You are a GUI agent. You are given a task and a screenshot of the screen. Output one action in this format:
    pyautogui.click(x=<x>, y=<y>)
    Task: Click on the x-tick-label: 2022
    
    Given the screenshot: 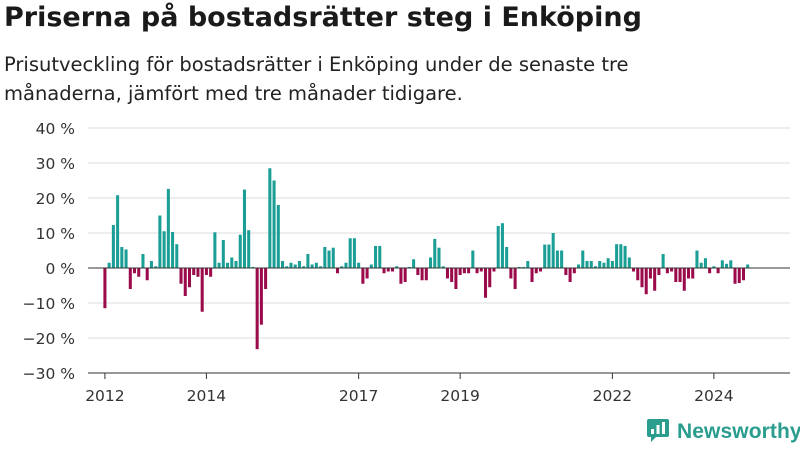 What is the action you would take?
    pyautogui.click(x=612, y=396)
    